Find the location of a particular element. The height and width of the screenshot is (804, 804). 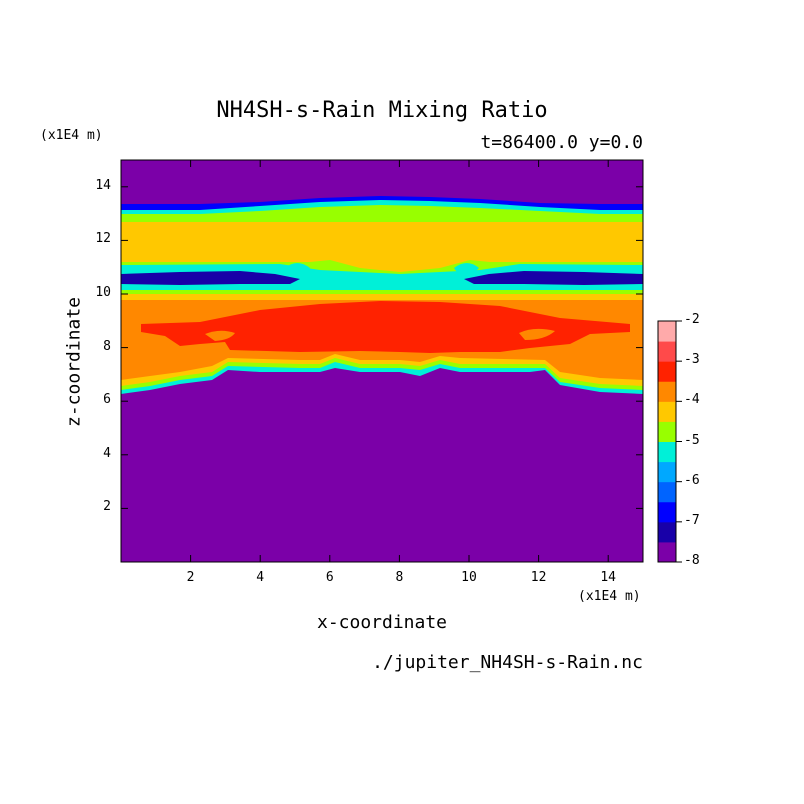

y-tick-label: 4 is located at coordinates (107, 453).